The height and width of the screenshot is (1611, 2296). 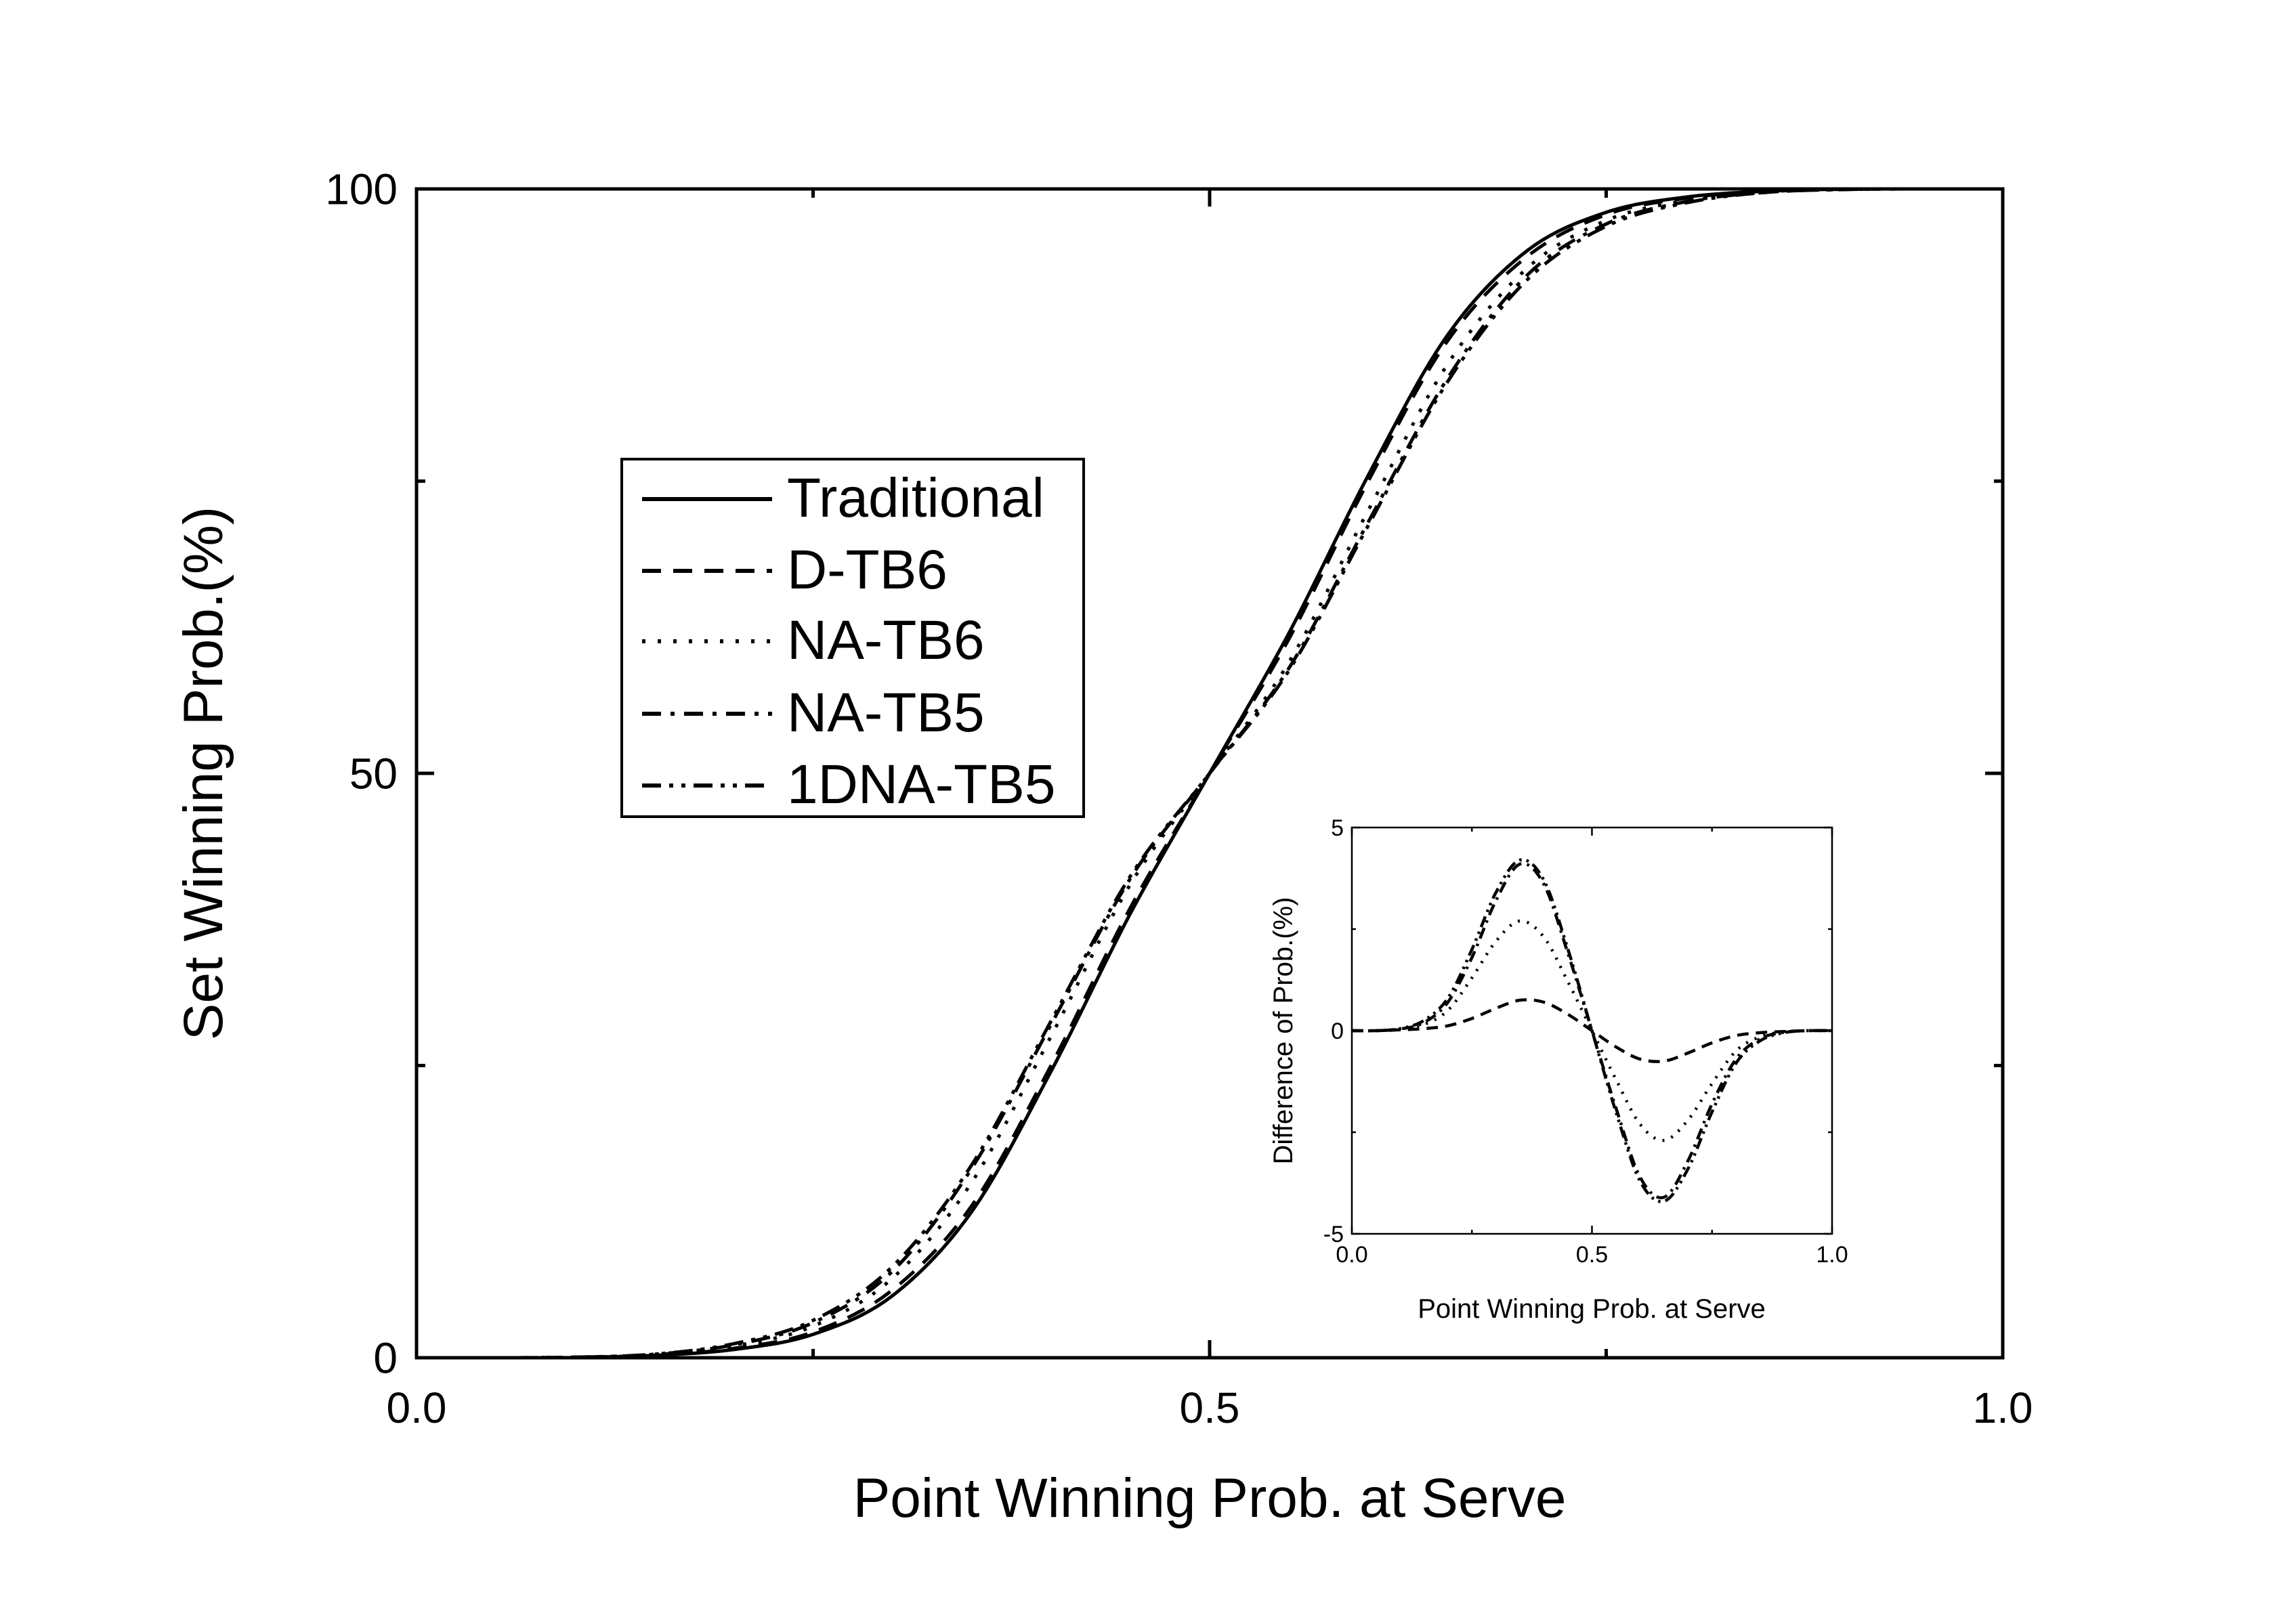 What do you see at coordinates (1832, 1255) in the screenshot?
I see `inset-x-tick-label: 1.0` at bounding box center [1832, 1255].